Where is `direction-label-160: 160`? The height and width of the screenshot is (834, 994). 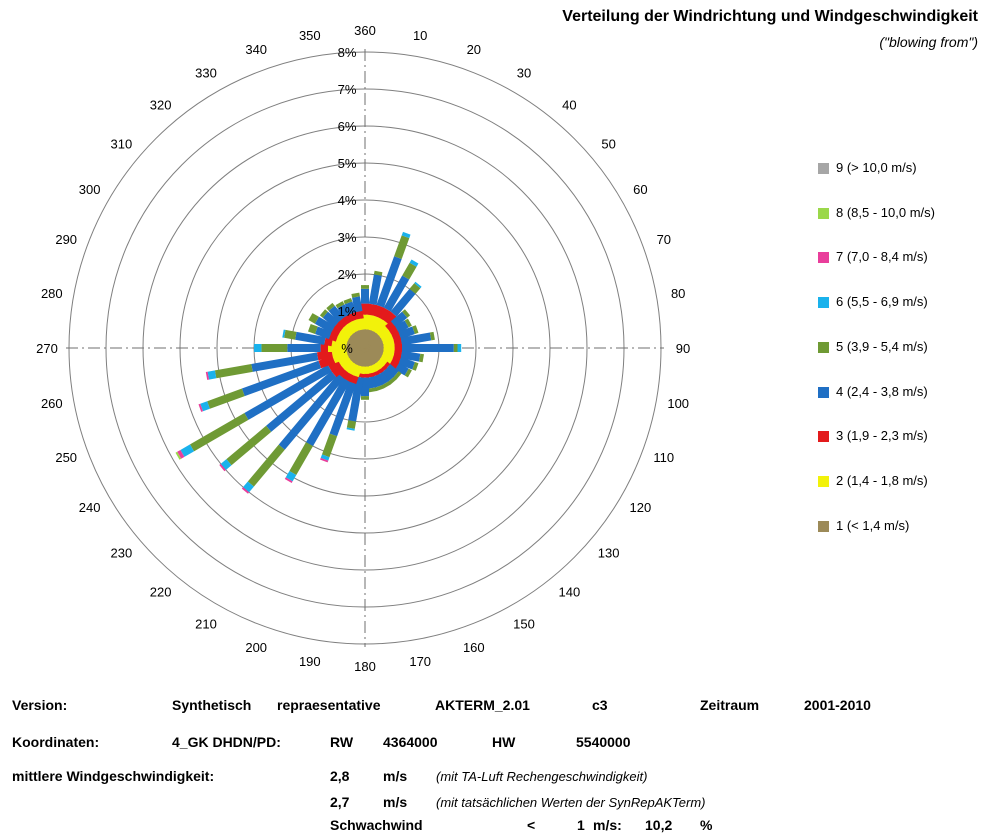
direction-label-160: 160 is located at coordinates (474, 647).